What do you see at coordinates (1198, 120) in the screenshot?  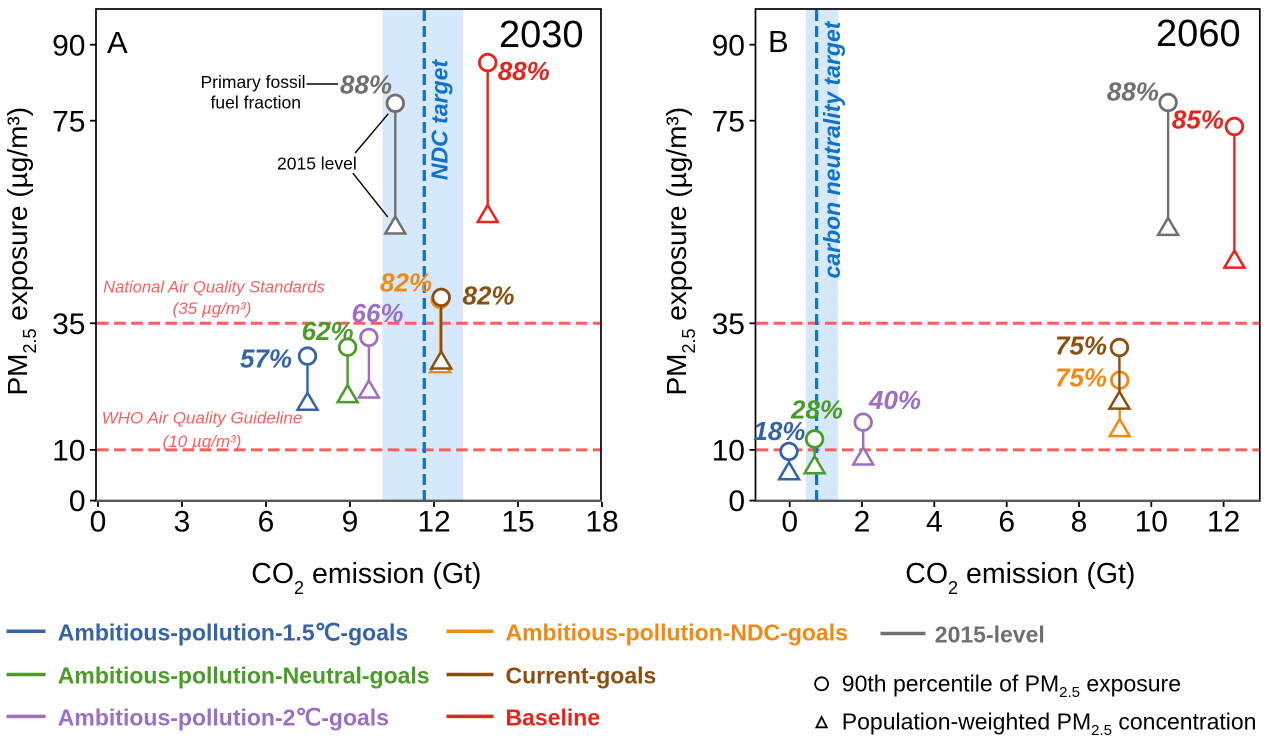 I see `svg-text: 85%` at bounding box center [1198, 120].